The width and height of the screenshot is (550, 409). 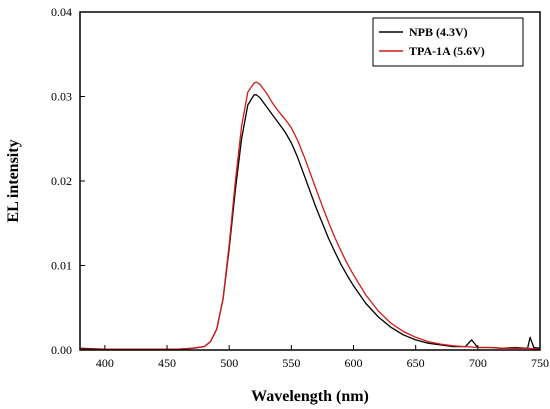 What do you see at coordinates (61, 97) in the screenshot?
I see `y-tick-label: 0.03` at bounding box center [61, 97].